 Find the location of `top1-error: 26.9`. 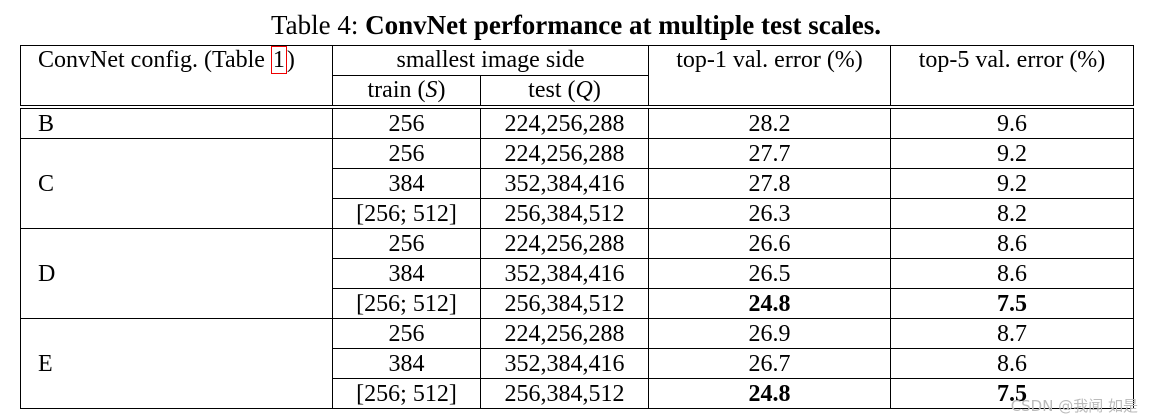

top1-error: 26.9 is located at coordinates (769, 333).